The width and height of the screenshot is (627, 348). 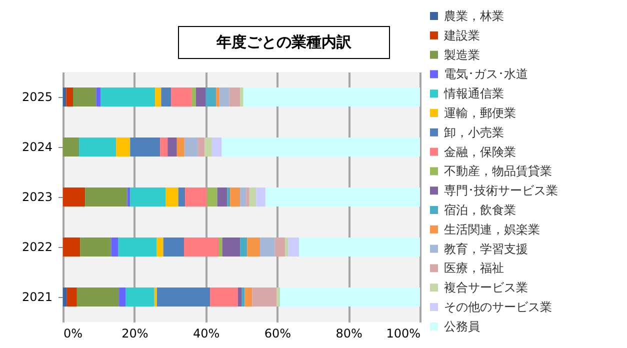 I want to click on legend-label: 生活関連，娯楽業, so click(x=492, y=229).